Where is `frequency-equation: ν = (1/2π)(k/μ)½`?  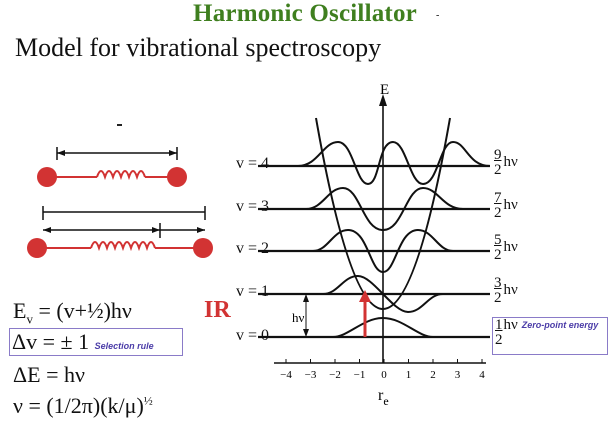 frequency-equation: ν = (1/2π)(k/μ)½ is located at coordinates (83, 405).